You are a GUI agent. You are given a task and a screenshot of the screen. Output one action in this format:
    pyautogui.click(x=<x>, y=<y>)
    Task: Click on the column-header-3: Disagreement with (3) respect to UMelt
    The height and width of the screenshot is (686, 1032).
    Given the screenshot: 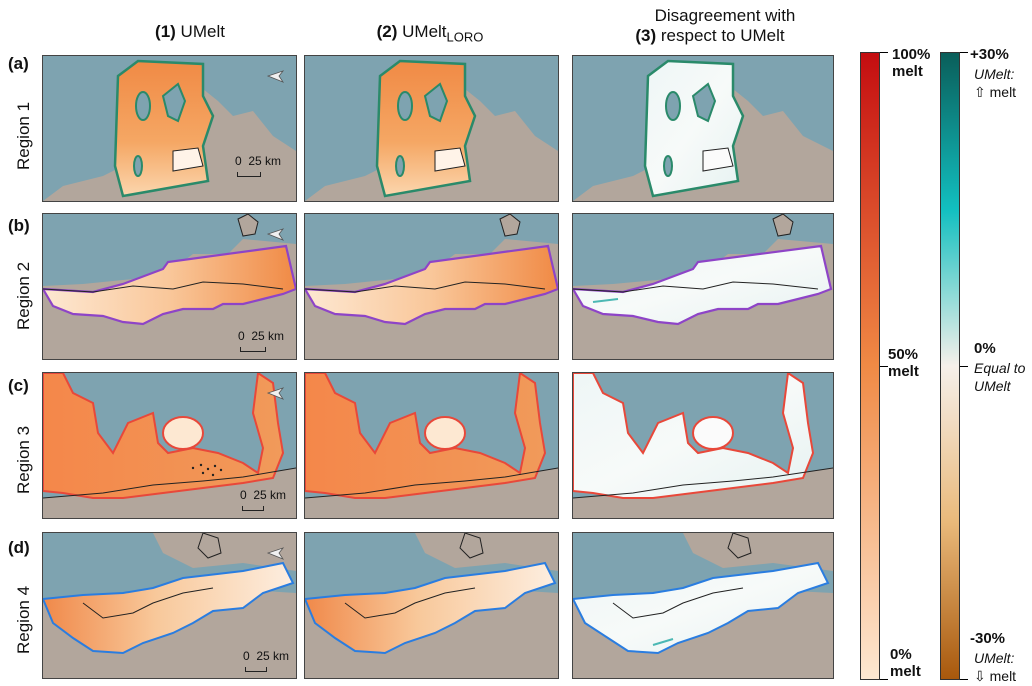 What is the action you would take?
    pyautogui.click(x=710, y=26)
    